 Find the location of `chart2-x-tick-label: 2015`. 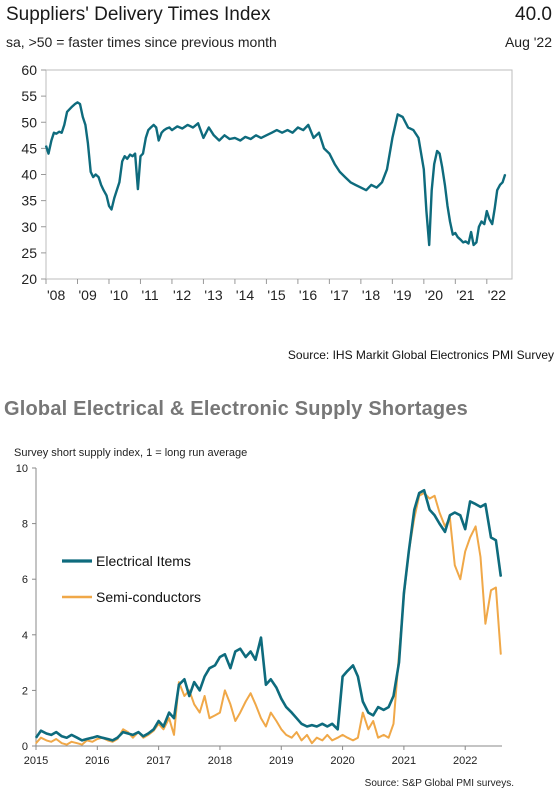

chart2-x-tick-label: 2015 is located at coordinates (36, 761).